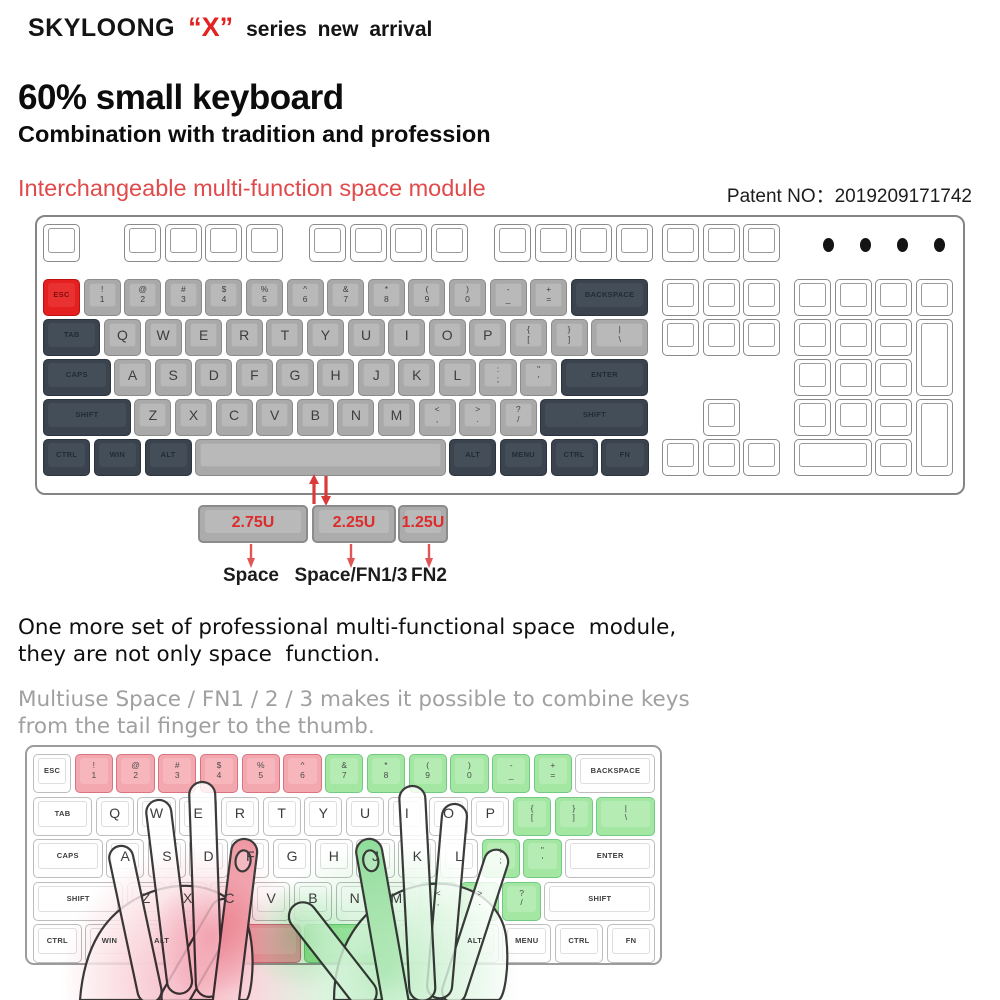 This screenshot has width=1000, height=1000. What do you see at coordinates (125, 858) in the screenshot?
I see `key-a: A` at bounding box center [125, 858].